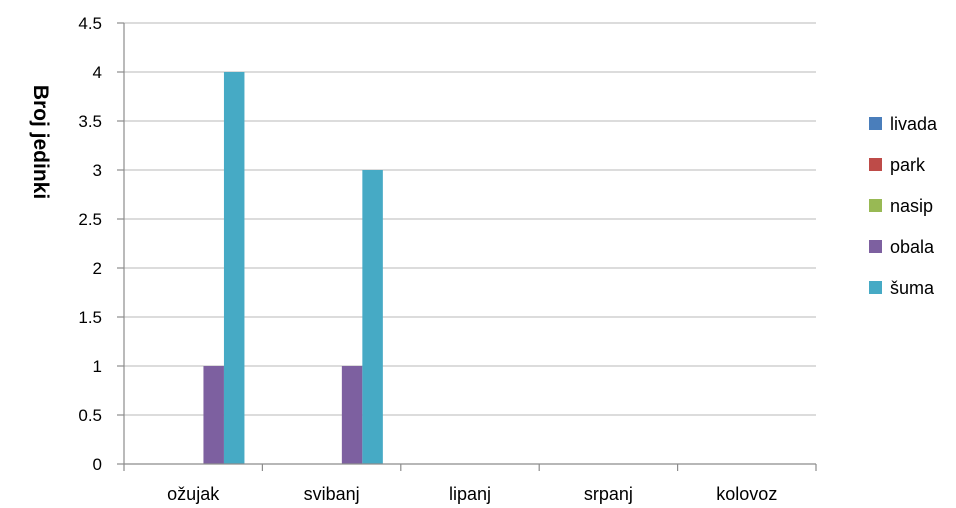 The image size is (956, 508). I want to click on y-tick-label: 3, so click(97, 170).